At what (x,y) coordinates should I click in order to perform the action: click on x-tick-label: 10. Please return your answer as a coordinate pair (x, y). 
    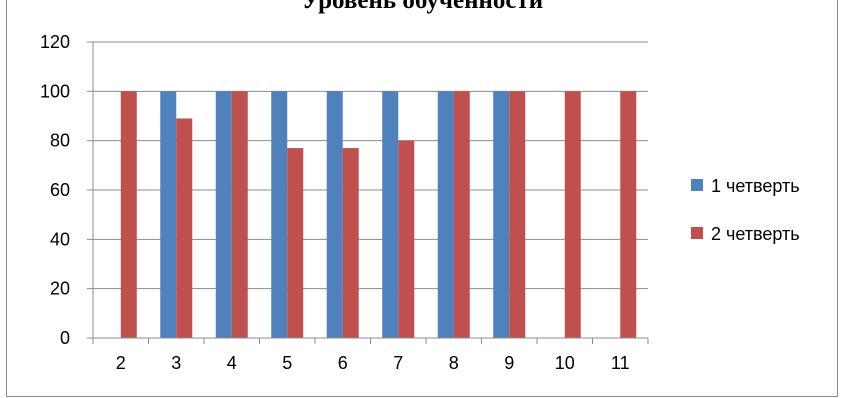
    Looking at the image, I should click on (565, 363).